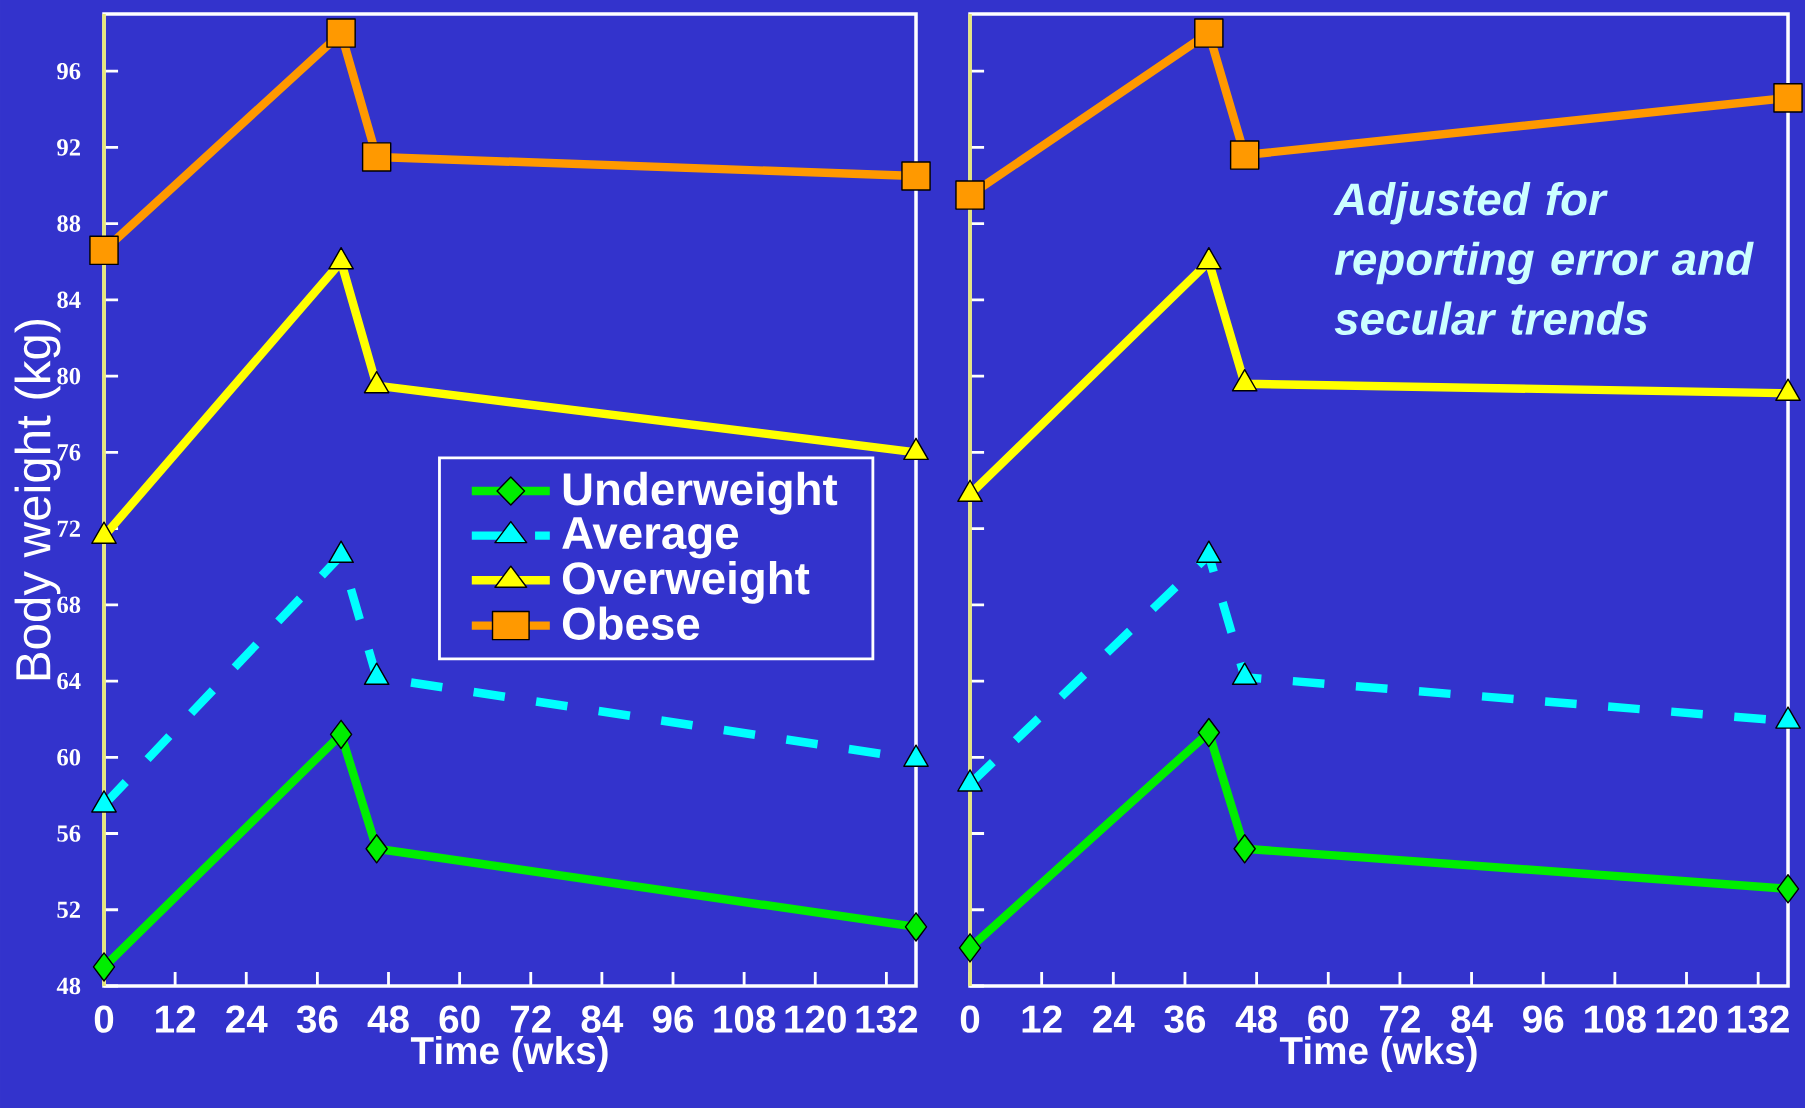 This screenshot has height=1108, width=1805. I want to click on y-tick-label: 52, so click(68, 910).